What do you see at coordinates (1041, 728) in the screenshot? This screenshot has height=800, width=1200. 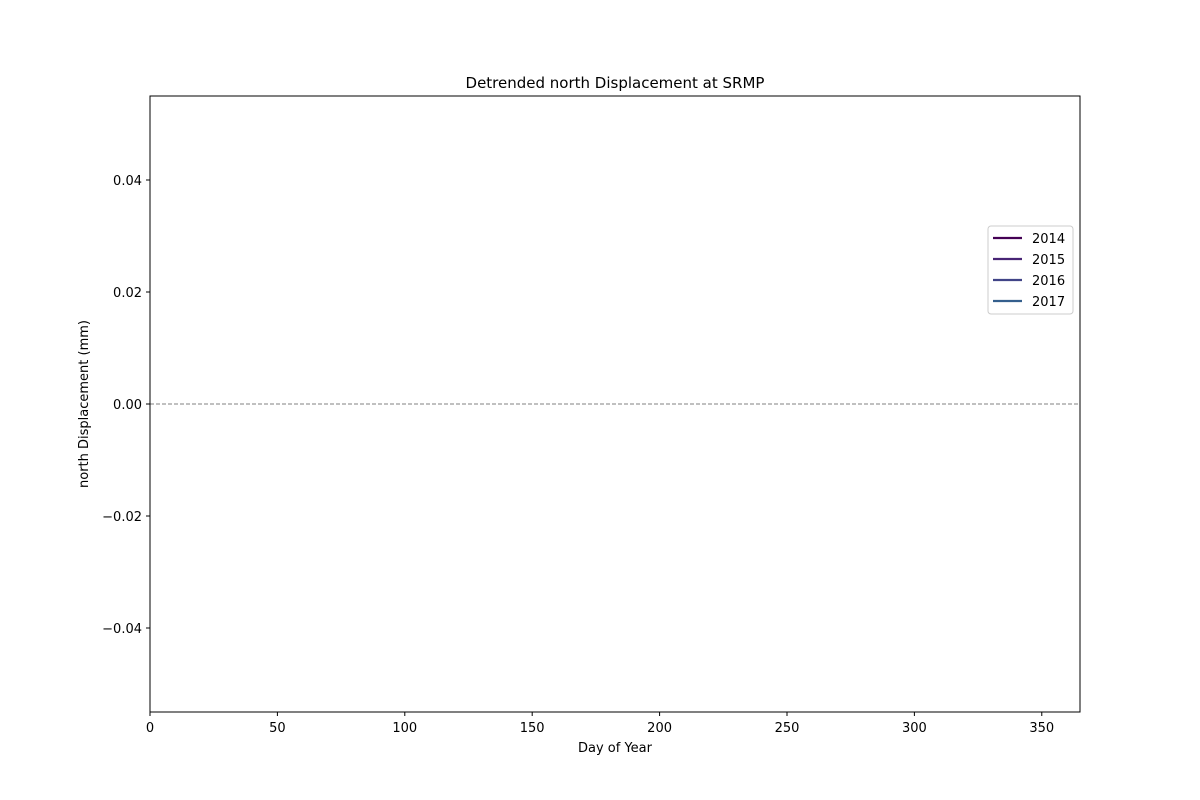 I see `x-tick-label: 350` at bounding box center [1041, 728].